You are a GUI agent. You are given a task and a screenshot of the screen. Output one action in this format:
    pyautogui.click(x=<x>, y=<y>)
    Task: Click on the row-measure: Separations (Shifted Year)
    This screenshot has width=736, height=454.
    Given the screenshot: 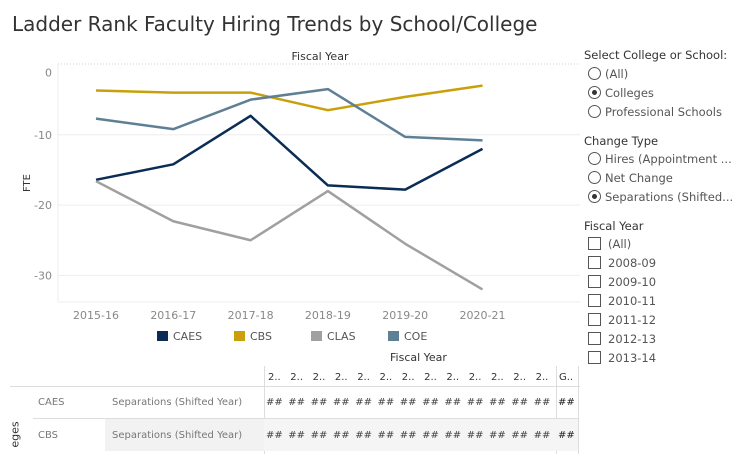 What is the action you would take?
    pyautogui.click(x=177, y=402)
    